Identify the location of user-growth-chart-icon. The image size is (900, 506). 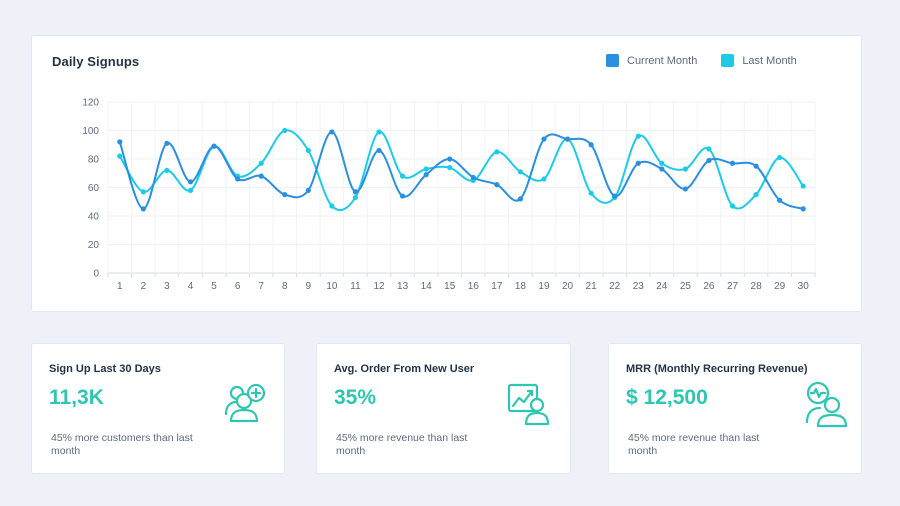
(528, 404).